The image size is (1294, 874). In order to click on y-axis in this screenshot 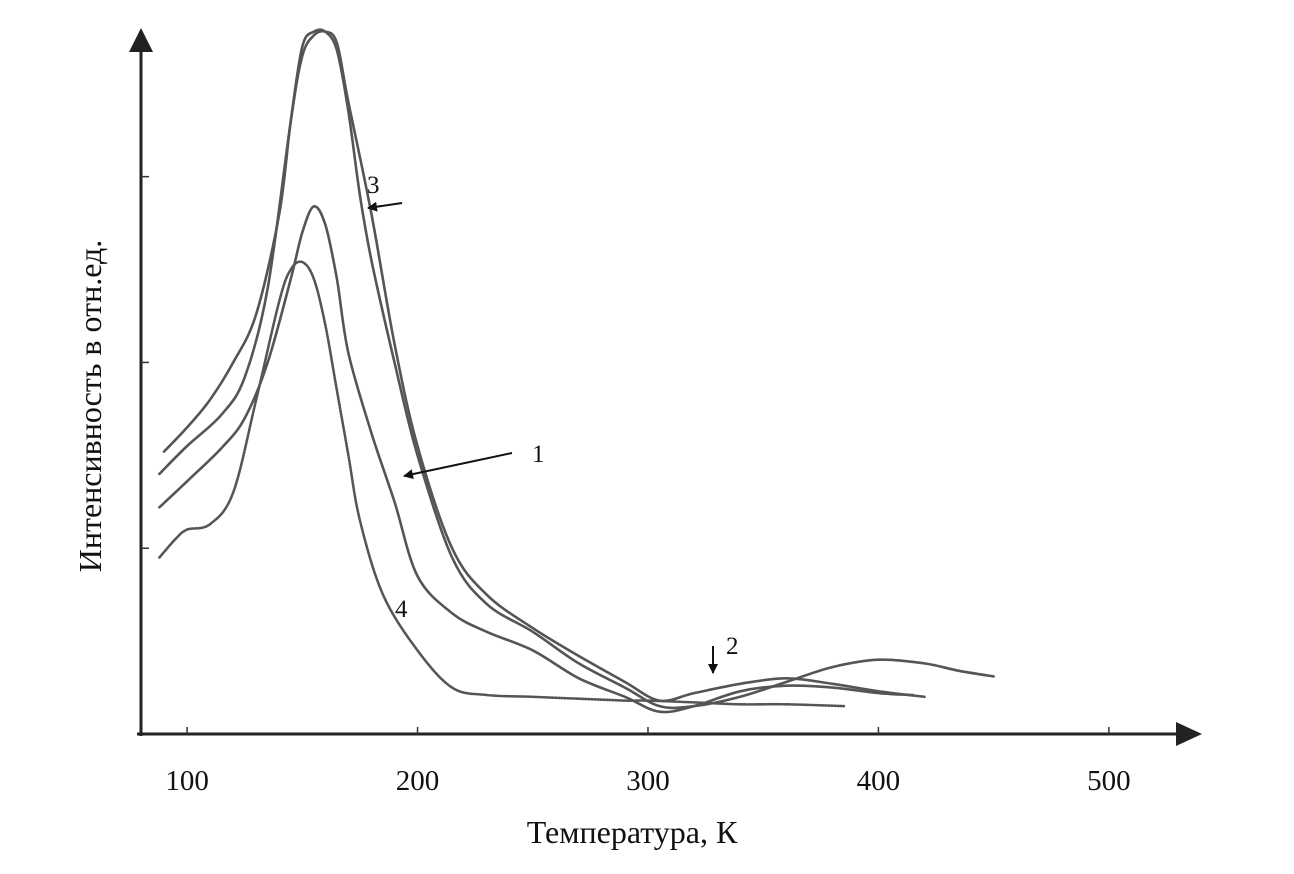, I will do `click(141, 382)`.